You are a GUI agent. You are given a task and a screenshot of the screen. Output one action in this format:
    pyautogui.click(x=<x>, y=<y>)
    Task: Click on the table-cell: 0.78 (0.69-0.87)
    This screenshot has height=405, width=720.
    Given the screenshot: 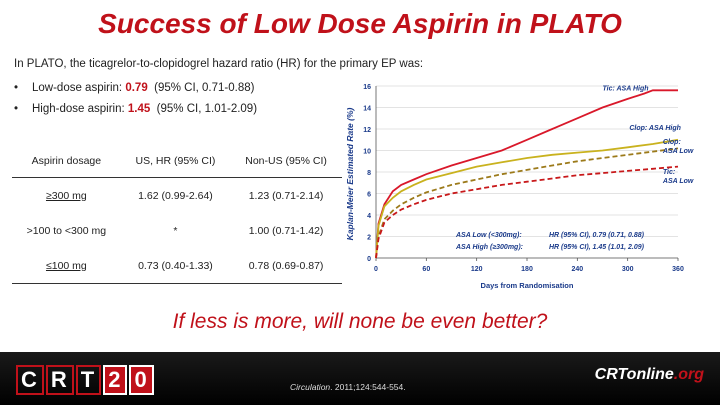 What is the action you would take?
    pyautogui.click(x=286, y=266)
    